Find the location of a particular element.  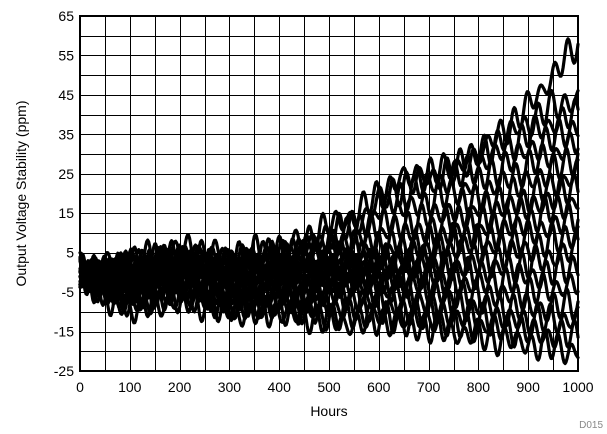

x-tick-label: 400 is located at coordinates (280, 387).